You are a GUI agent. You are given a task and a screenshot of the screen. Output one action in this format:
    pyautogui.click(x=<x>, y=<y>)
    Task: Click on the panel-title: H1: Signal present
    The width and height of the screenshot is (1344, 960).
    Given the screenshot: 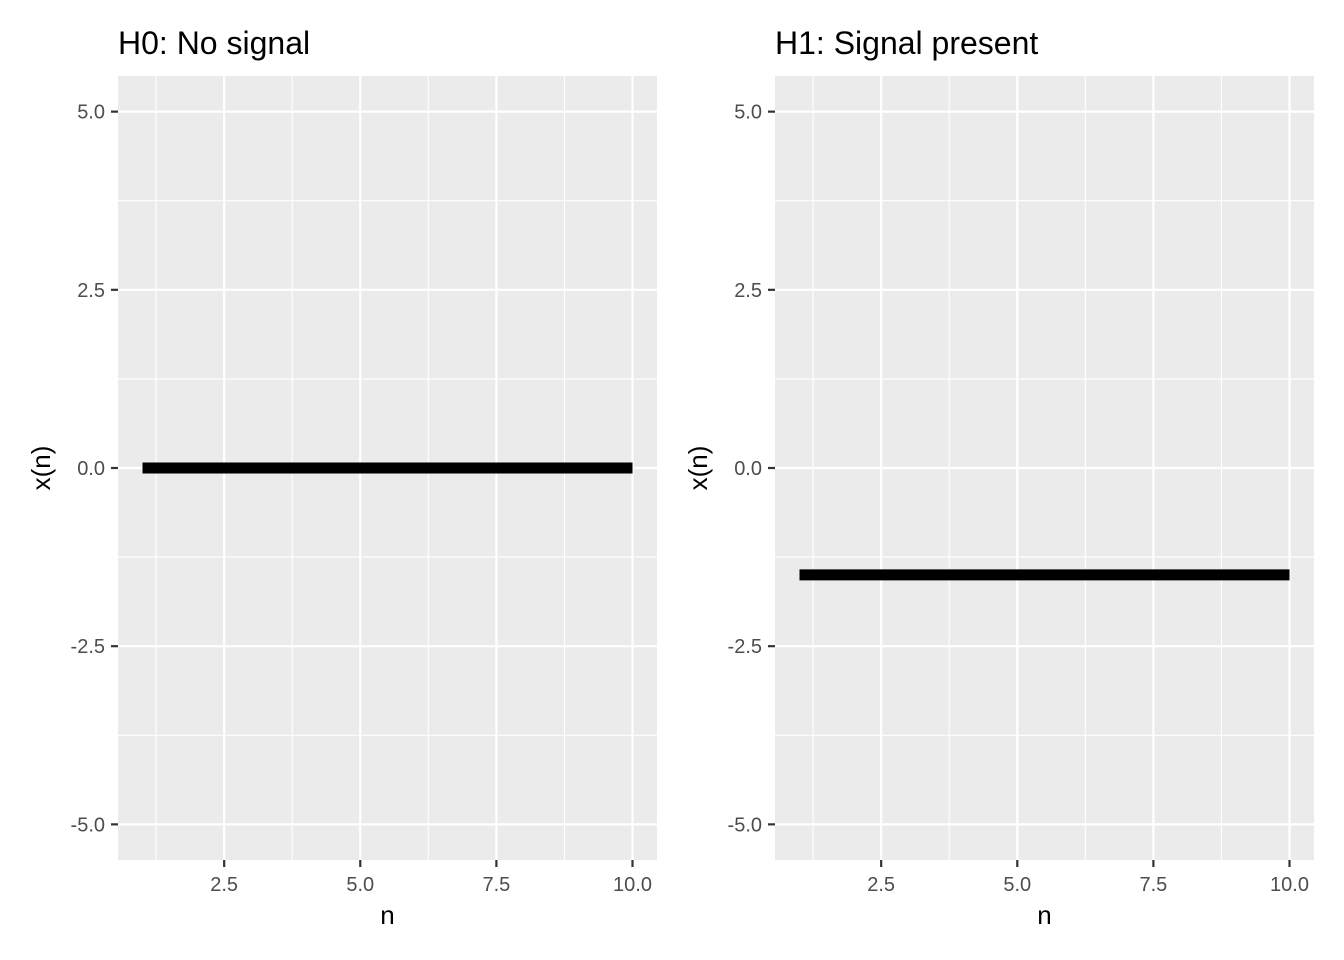 What is the action you would take?
    pyautogui.click(x=906, y=43)
    